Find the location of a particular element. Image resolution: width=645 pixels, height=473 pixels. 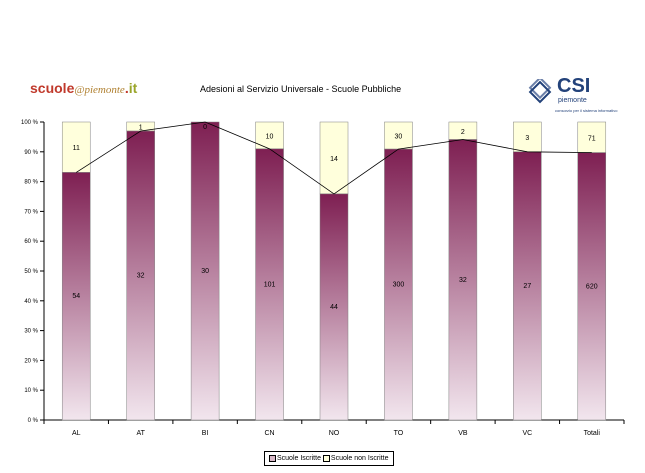

data-label-non-iscritte: 10 is located at coordinates (270, 136).